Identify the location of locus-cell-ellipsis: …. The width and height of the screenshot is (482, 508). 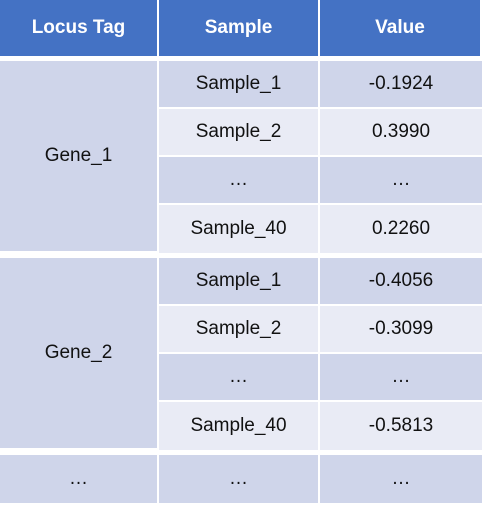
(79, 479).